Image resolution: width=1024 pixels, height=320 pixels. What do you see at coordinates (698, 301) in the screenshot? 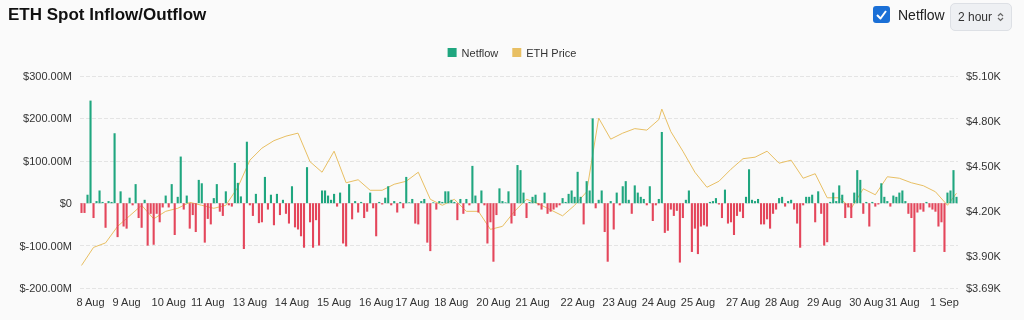
I see `x-tick-label: 25 Aug` at bounding box center [698, 301].